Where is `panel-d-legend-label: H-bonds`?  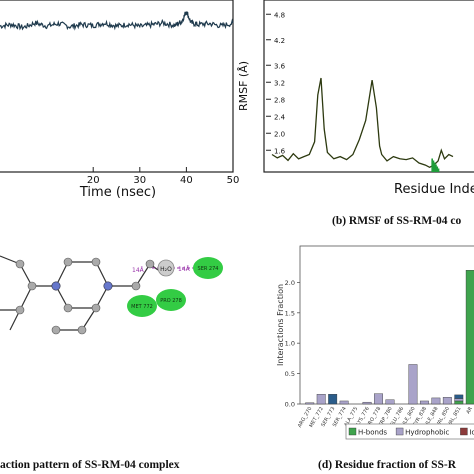 panel-d-legend-label: H-bonds is located at coordinates (372, 433).